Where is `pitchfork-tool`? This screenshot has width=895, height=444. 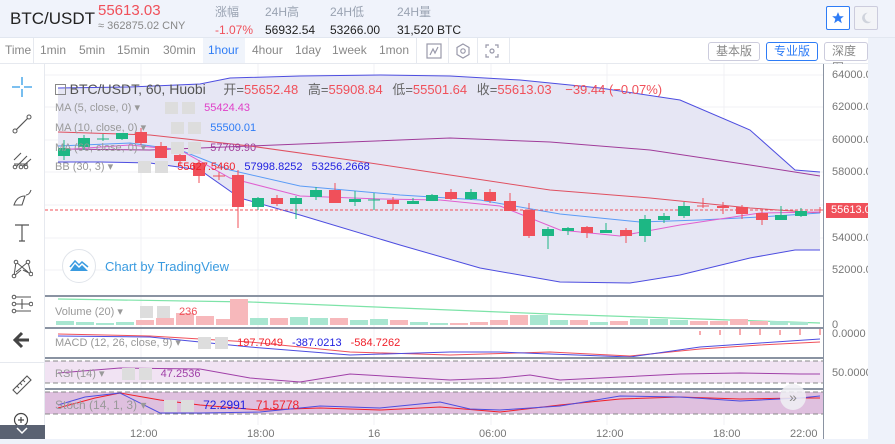
pitchfork-tool is located at coordinates (22, 161).